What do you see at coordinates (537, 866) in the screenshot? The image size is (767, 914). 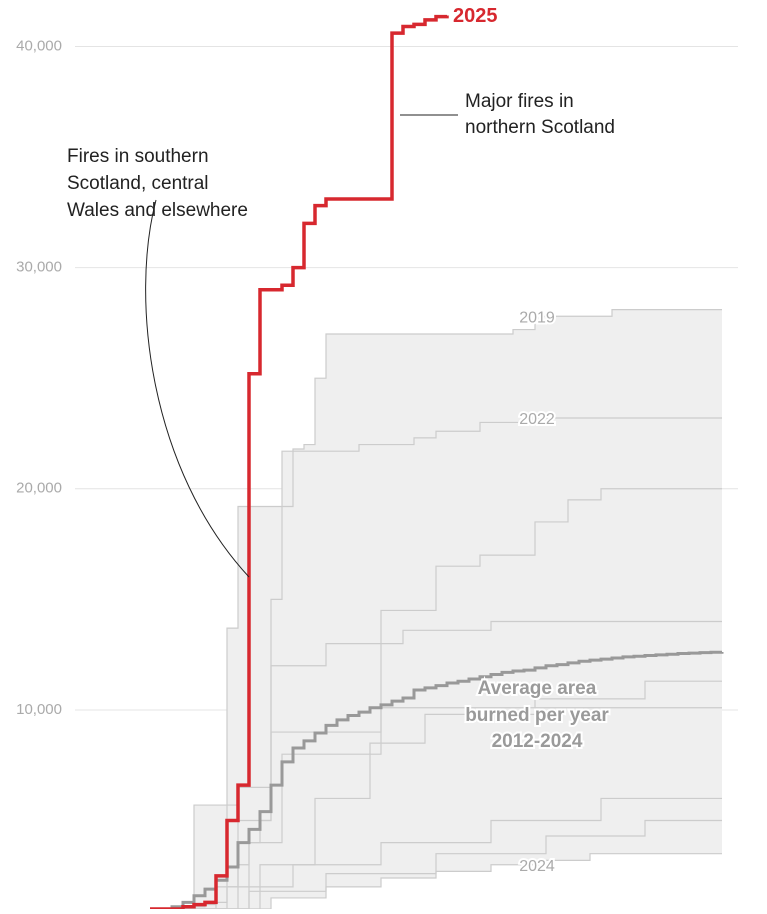 I see `series-label: 2024` at bounding box center [537, 866].